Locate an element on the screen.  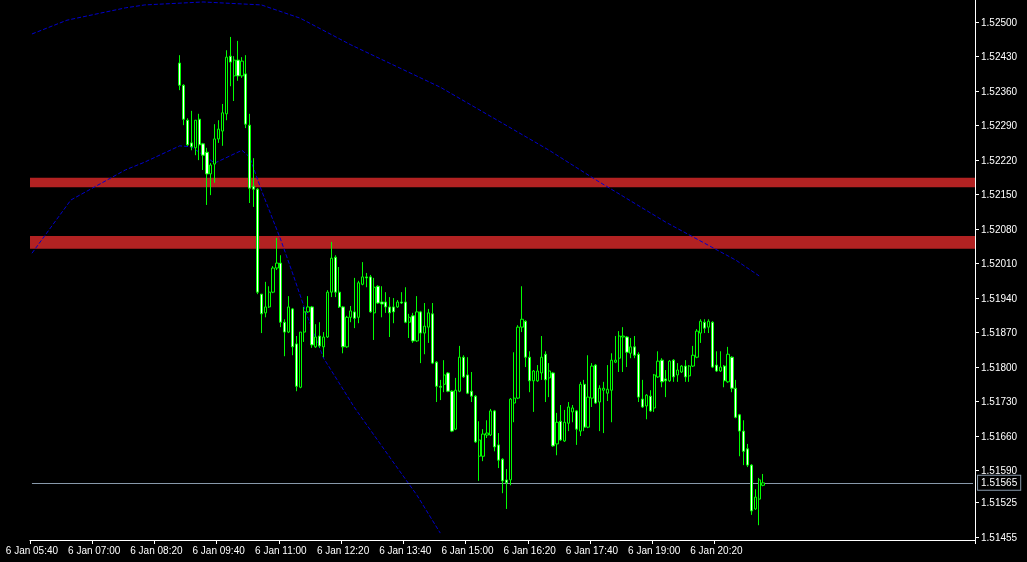
ref-line-label: 1.51565 is located at coordinates (999, 483).